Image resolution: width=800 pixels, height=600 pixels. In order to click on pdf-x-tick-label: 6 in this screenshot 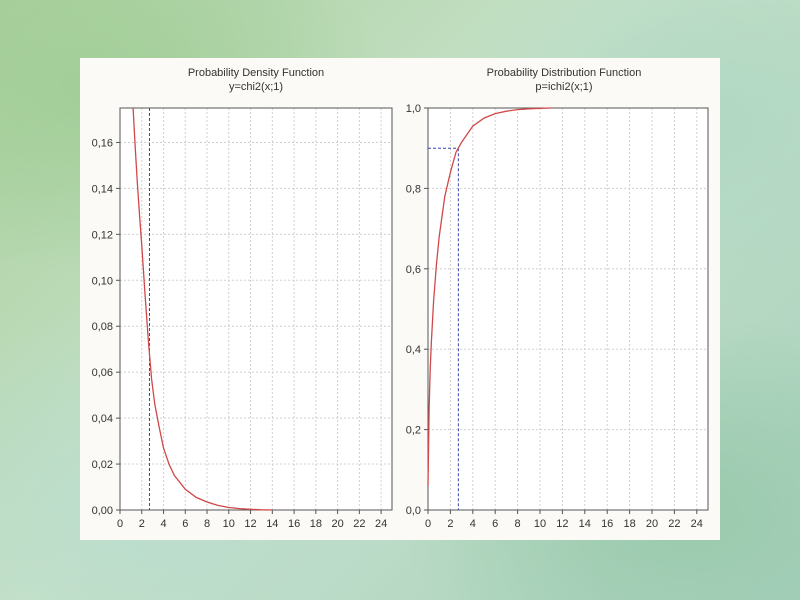, I will do `click(185, 524)`.